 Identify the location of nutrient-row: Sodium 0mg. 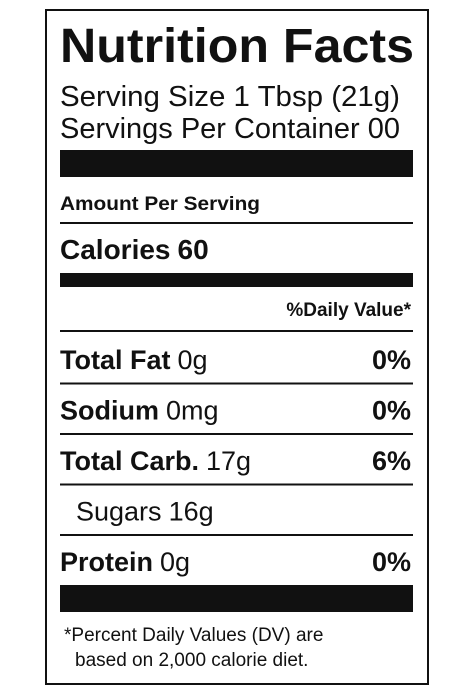
(139, 411).